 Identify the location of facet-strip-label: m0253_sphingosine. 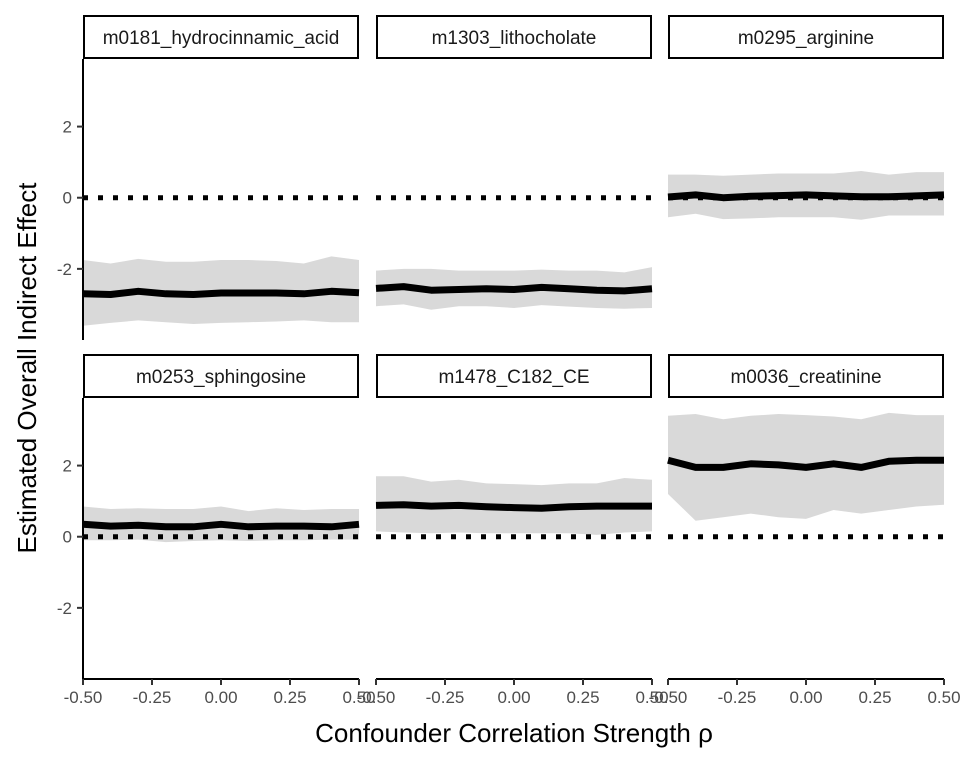
(221, 377).